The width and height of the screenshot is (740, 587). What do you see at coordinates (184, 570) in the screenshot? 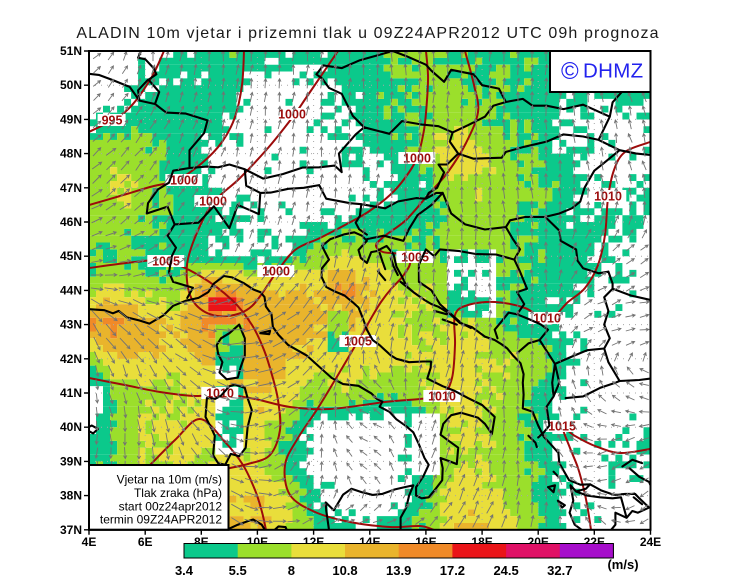
I see `svg-text: 3.4` at bounding box center [184, 570].